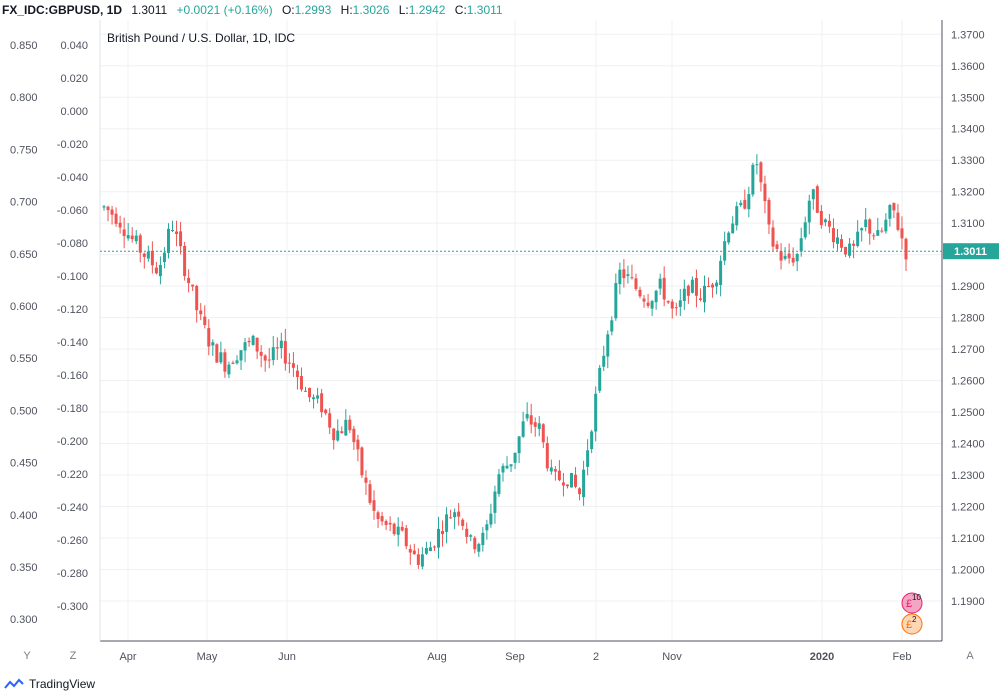  What do you see at coordinates (968, 98) in the screenshot?
I see `right-tick-label: 1.3500` at bounding box center [968, 98].